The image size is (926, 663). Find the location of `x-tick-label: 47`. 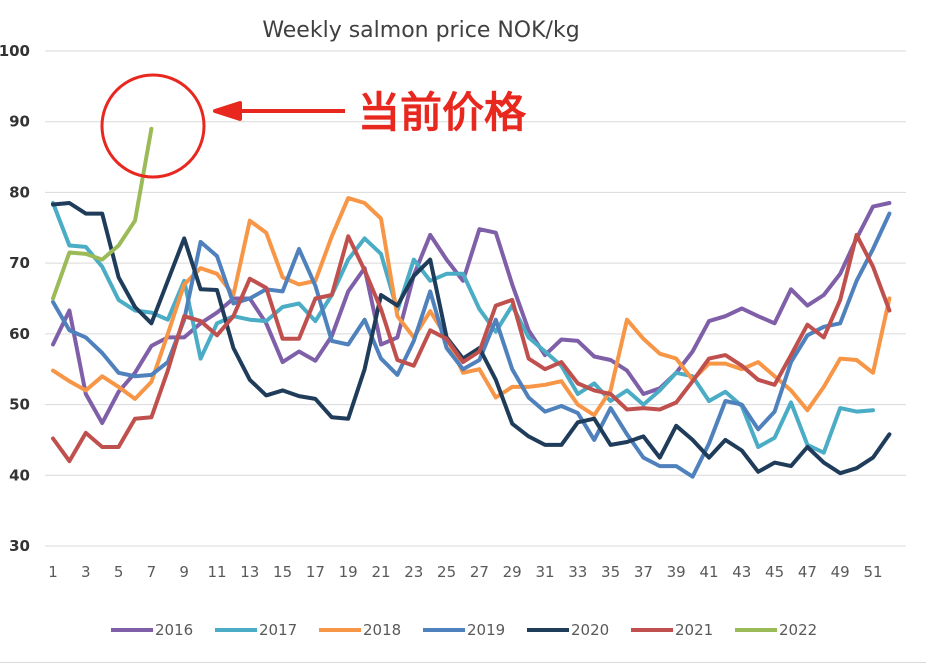

x-tick-label: 47 is located at coordinates (807, 572).